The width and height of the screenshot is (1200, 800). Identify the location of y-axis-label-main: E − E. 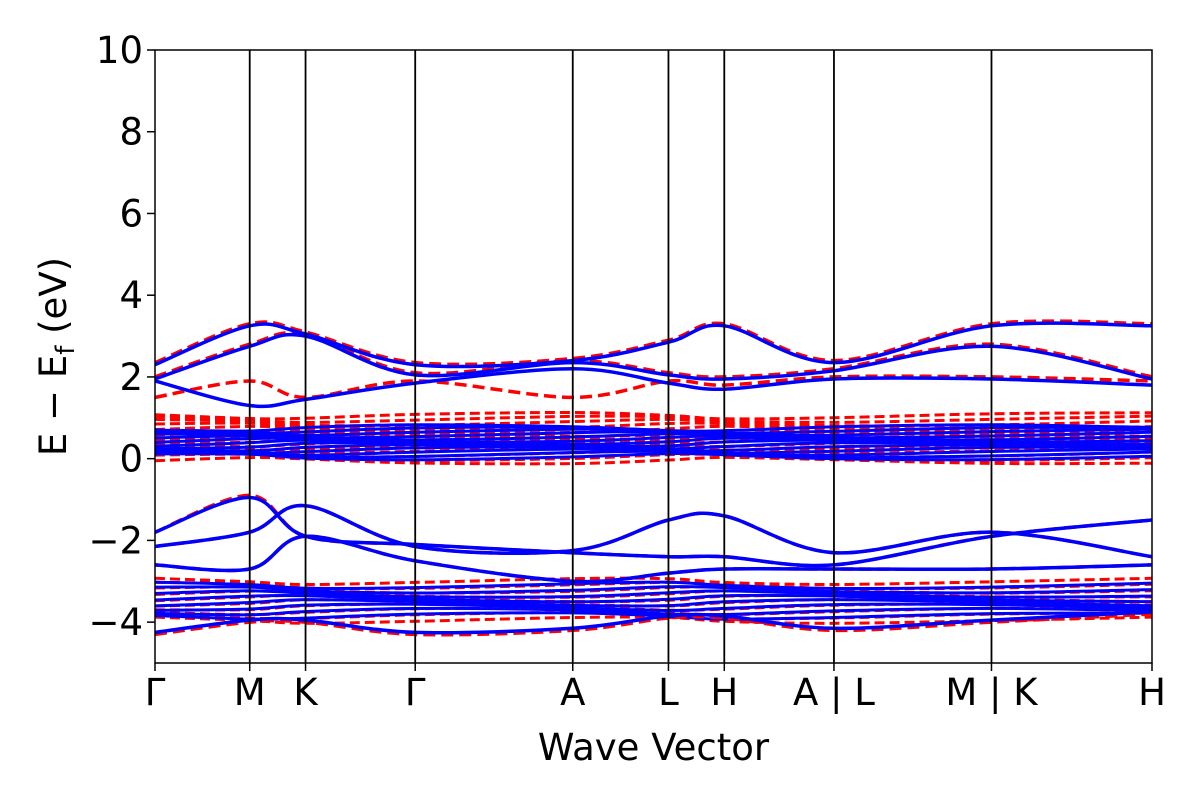
(53, 405).